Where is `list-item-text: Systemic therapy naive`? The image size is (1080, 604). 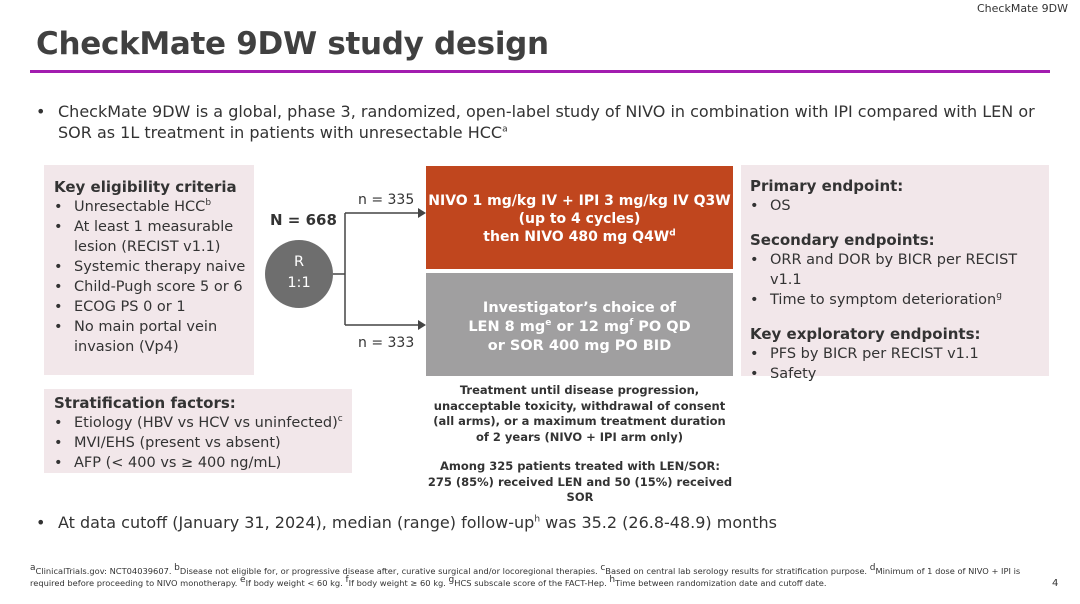 list-item-text: Systemic therapy naive is located at coordinates (160, 267).